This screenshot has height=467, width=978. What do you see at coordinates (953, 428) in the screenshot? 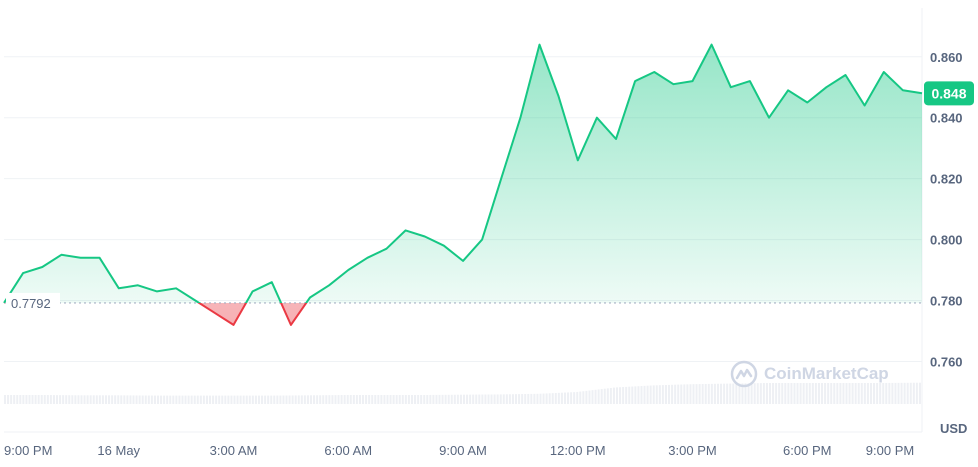
I see `y-unit-label: USD` at bounding box center [953, 428].